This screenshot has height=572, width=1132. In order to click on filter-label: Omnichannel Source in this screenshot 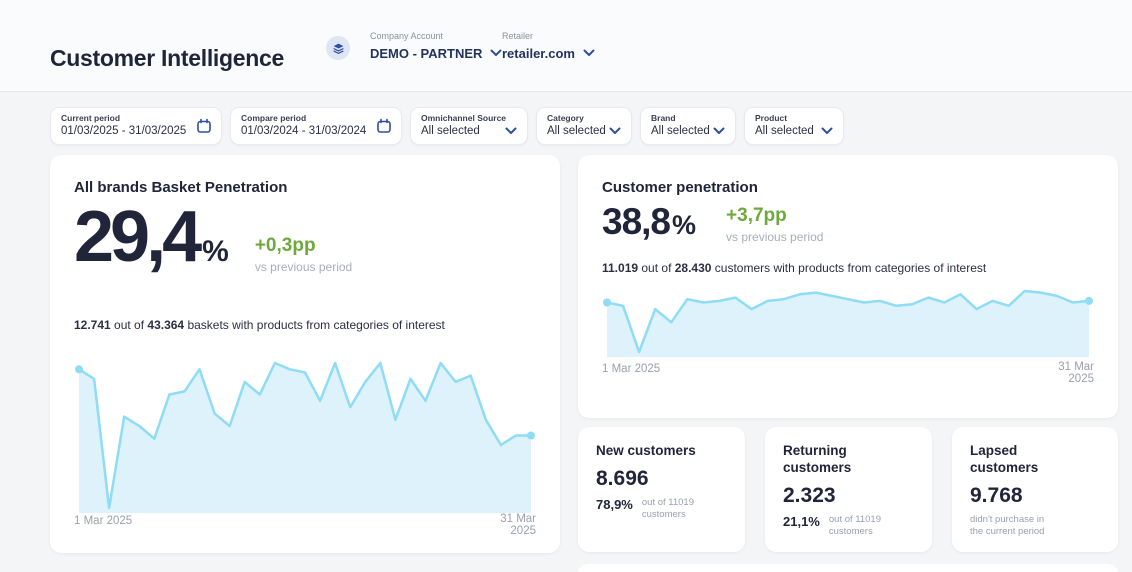, I will do `click(464, 118)`.